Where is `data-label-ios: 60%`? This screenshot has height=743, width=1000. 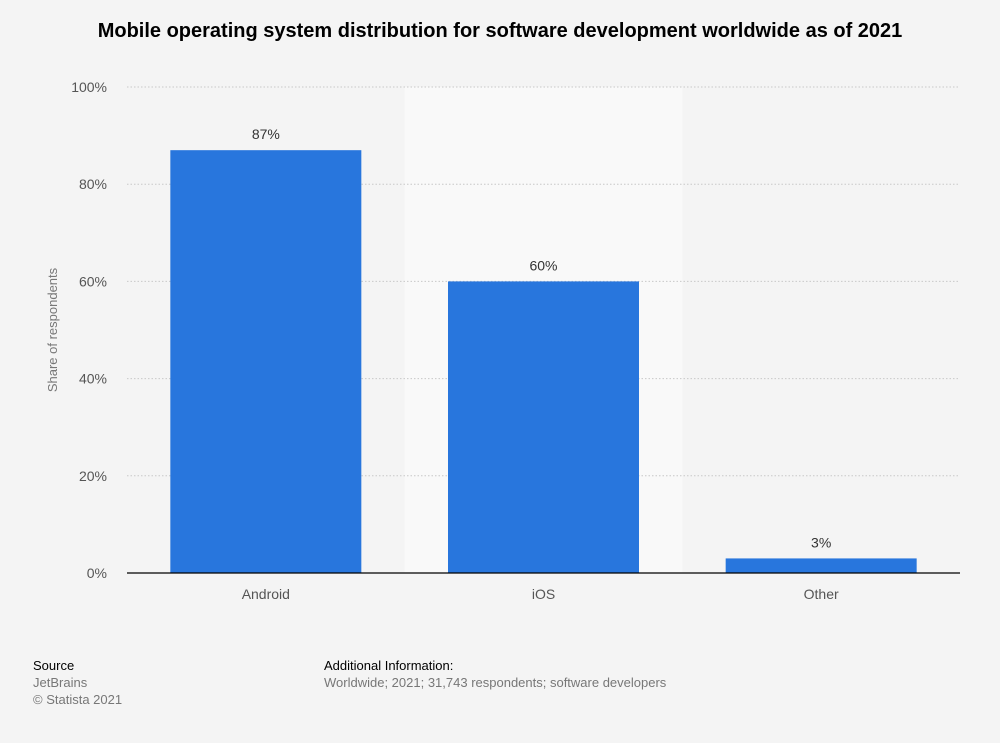 data-label-ios: 60% is located at coordinates (543, 265).